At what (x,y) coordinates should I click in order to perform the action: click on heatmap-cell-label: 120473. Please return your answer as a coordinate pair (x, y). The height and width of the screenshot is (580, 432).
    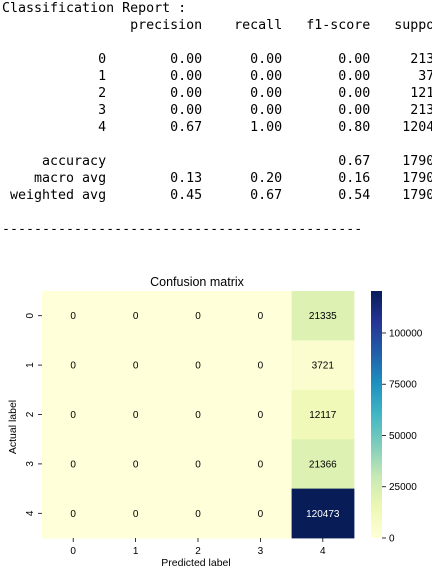
    Looking at the image, I should click on (323, 514).